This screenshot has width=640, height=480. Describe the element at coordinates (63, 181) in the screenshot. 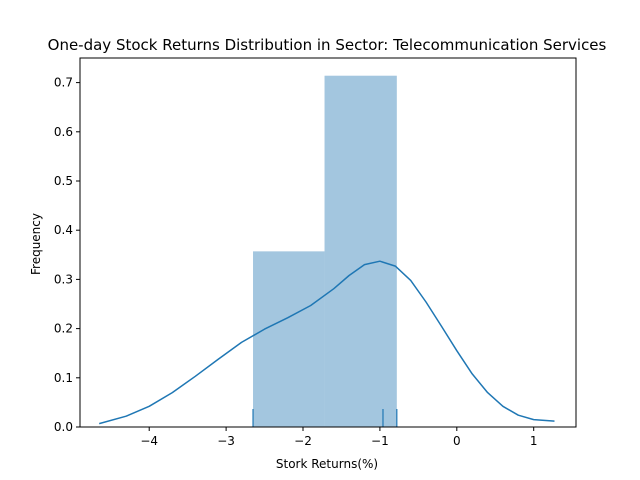

I see `y-tick-label: 0.5` at that location.